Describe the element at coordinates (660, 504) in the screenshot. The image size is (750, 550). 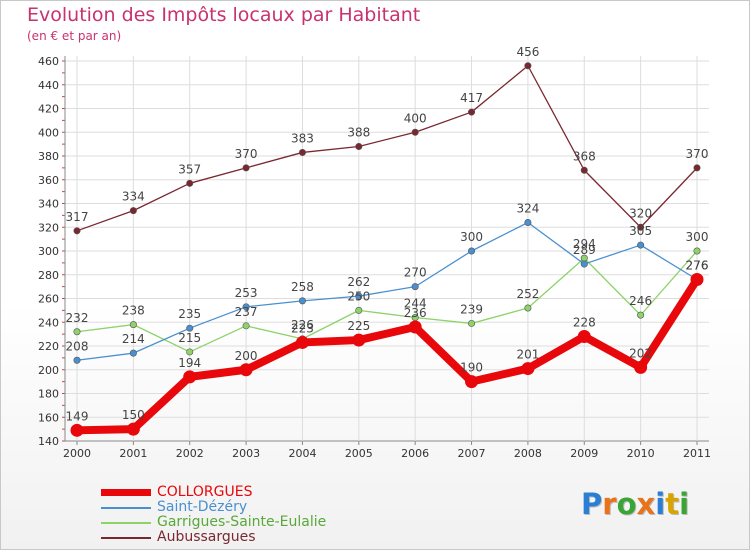
I see `logo-letter: i` at that location.